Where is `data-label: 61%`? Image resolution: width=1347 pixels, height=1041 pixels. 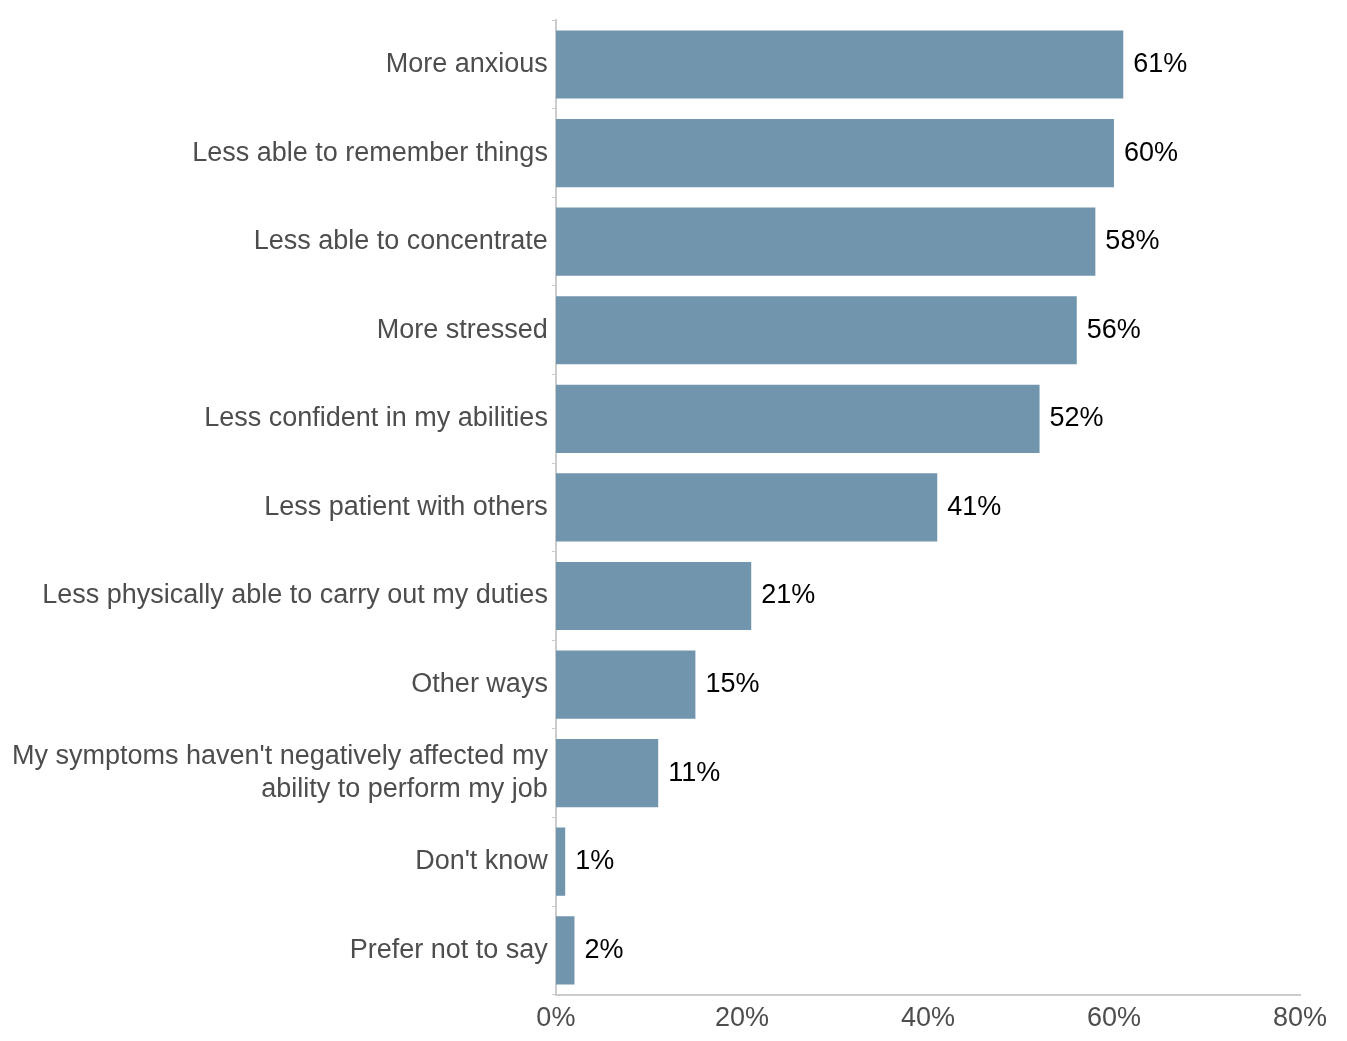
data-label: 61% is located at coordinates (1160, 62).